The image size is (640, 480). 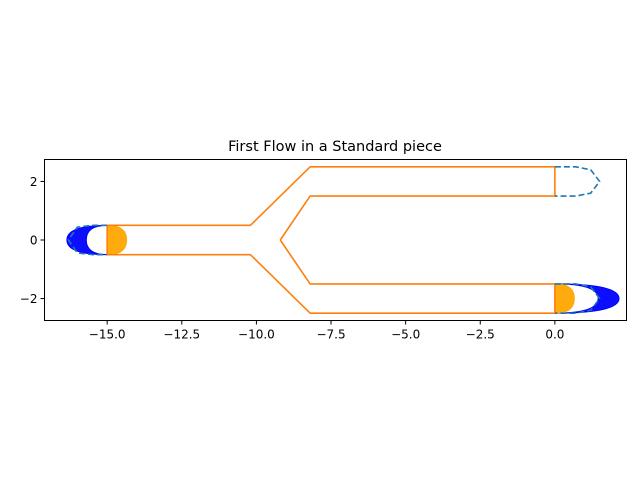 What do you see at coordinates (34, 241) in the screenshot?
I see `y-tick-label: 0` at bounding box center [34, 241].